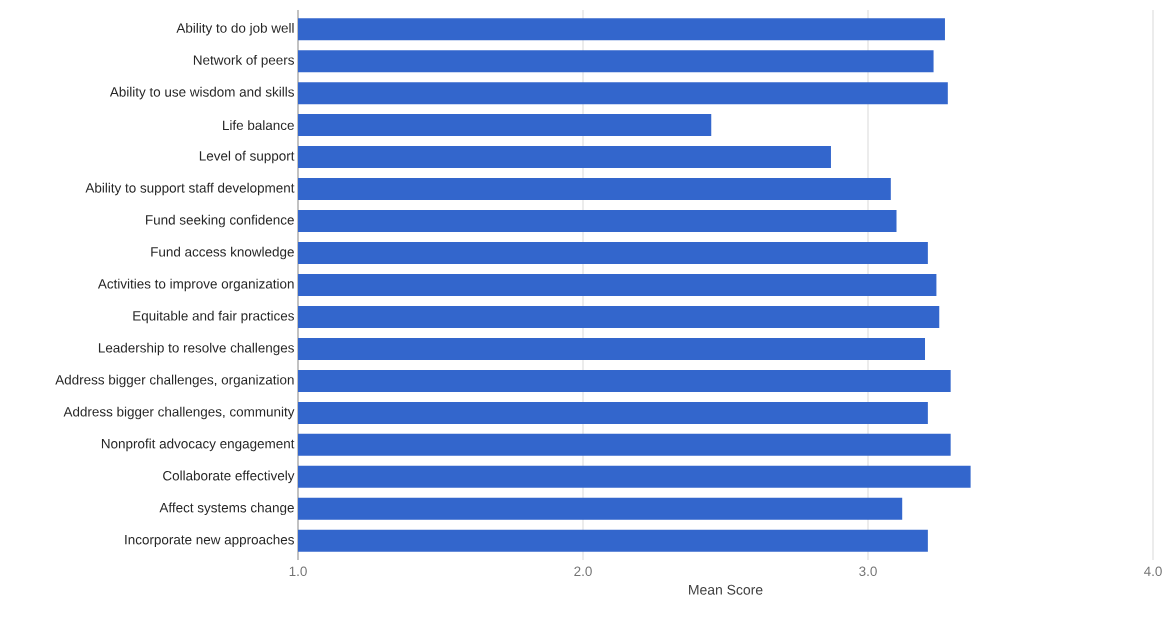 The width and height of the screenshot is (1172, 618). I want to click on y-tick-label: Address bigger challenges, organization, so click(174, 381).